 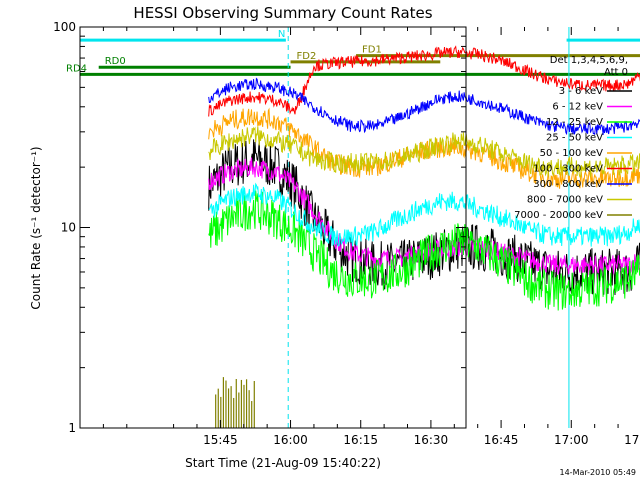 What do you see at coordinates (577, 107) in the screenshot?
I see `legend-label: 6 - 12 keV` at bounding box center [577, 107].